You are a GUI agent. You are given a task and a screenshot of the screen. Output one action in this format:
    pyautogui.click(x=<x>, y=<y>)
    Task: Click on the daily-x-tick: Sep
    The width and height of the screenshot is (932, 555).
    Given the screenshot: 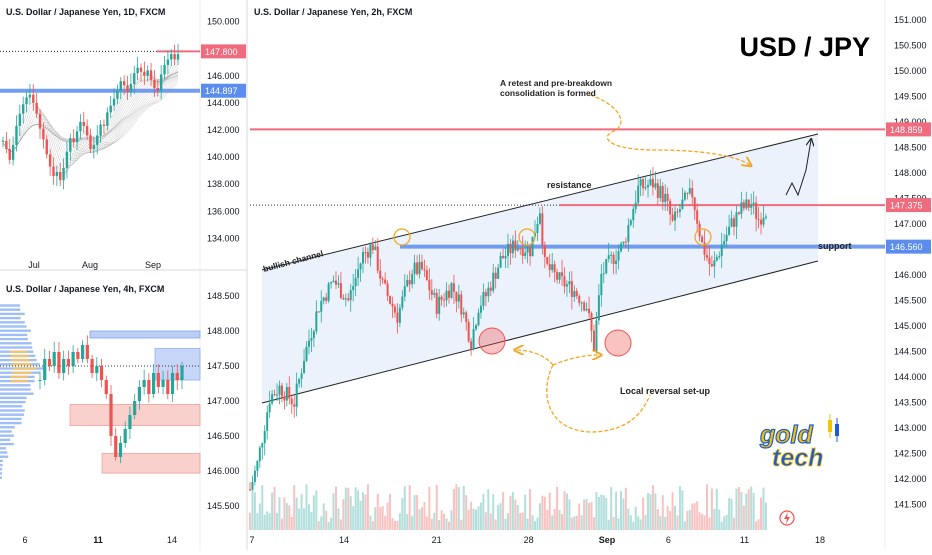 What is the action you would take?
    pyautogui.click(x=153, y=265)
    